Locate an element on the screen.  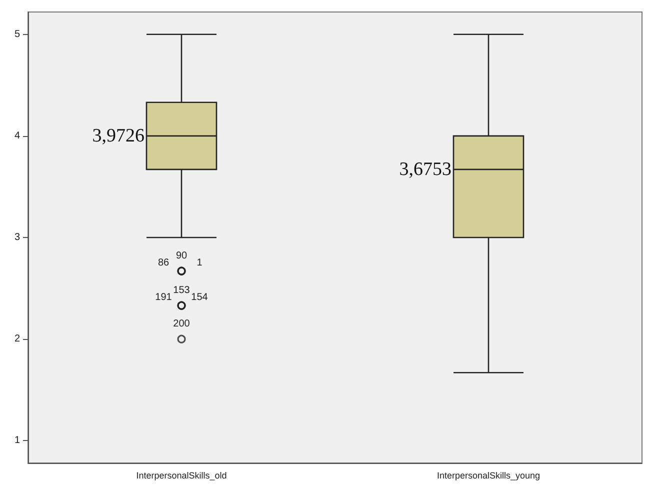
y-tick-label: 5 is located at coordinates (17, 34).